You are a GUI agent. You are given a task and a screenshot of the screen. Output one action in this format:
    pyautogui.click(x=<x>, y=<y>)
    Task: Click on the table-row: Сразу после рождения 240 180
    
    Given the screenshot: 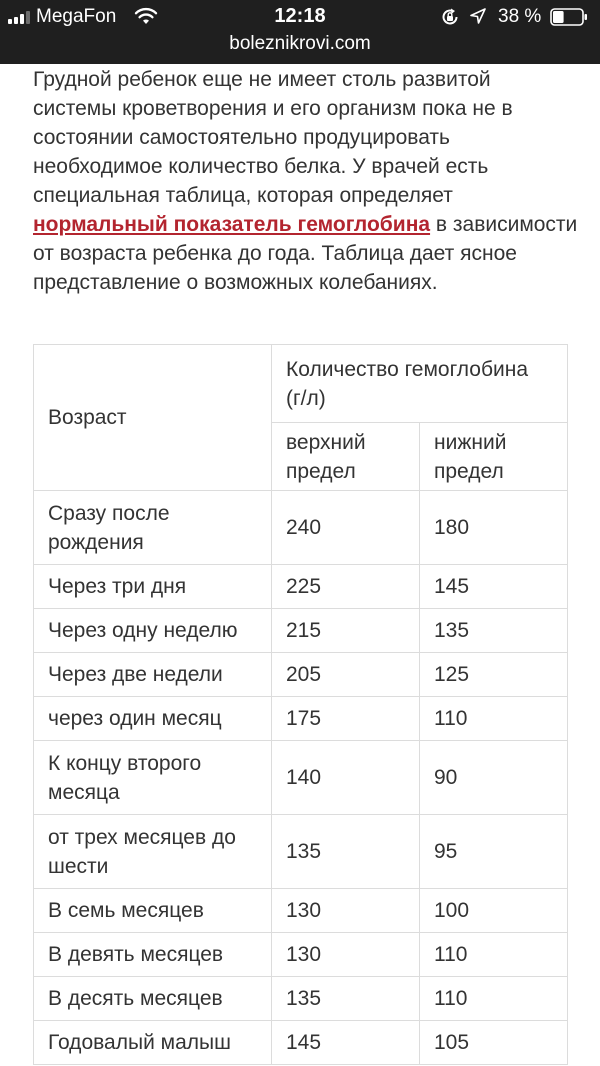 What is the action you would take?
    pyautogui.click(x=301, y=527)
    